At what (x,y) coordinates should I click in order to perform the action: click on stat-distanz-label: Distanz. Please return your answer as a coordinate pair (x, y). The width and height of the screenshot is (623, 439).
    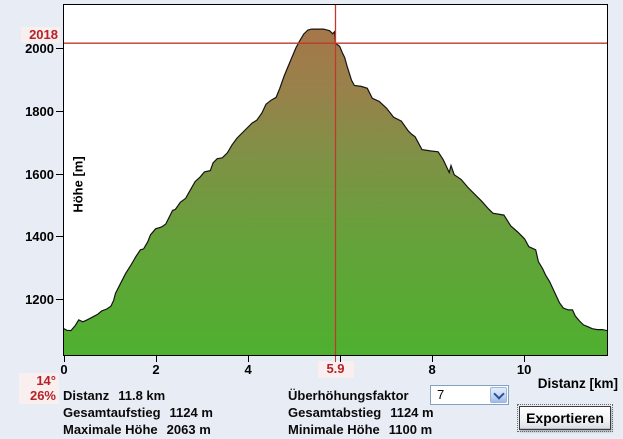
    Looking at the image, I should click on (86, 395).